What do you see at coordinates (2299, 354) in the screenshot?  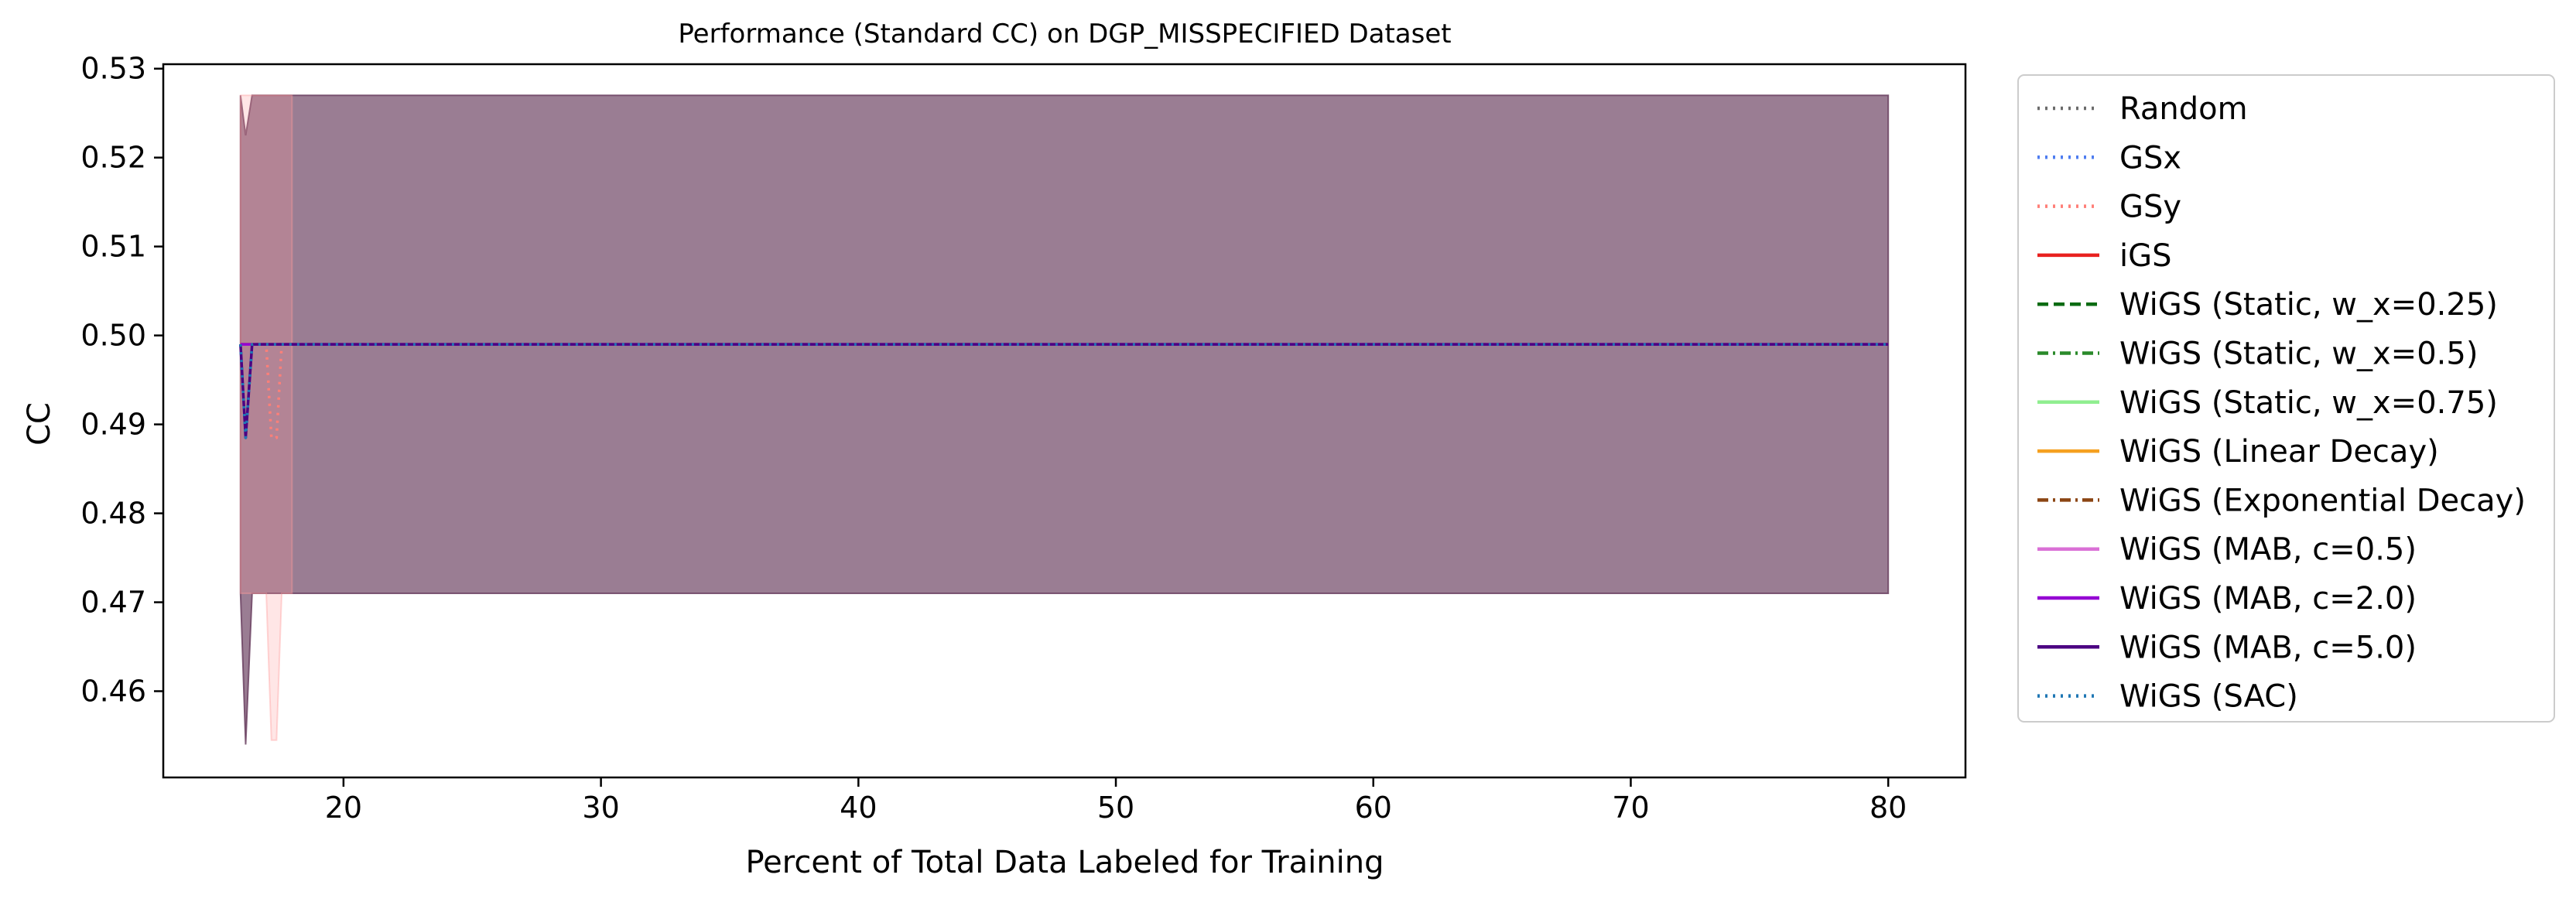 I see `legend-label: WiGS (Static, w_x=0.5)` at bounding box center [2299, 354].